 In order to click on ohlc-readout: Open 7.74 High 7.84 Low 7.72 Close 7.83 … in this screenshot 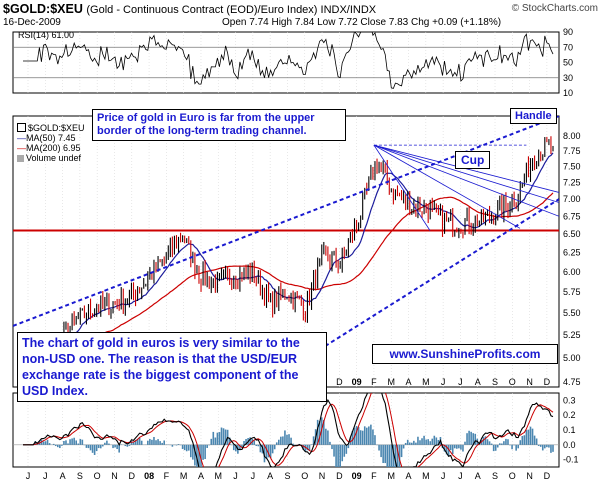, I will do `click(362, 22)`.